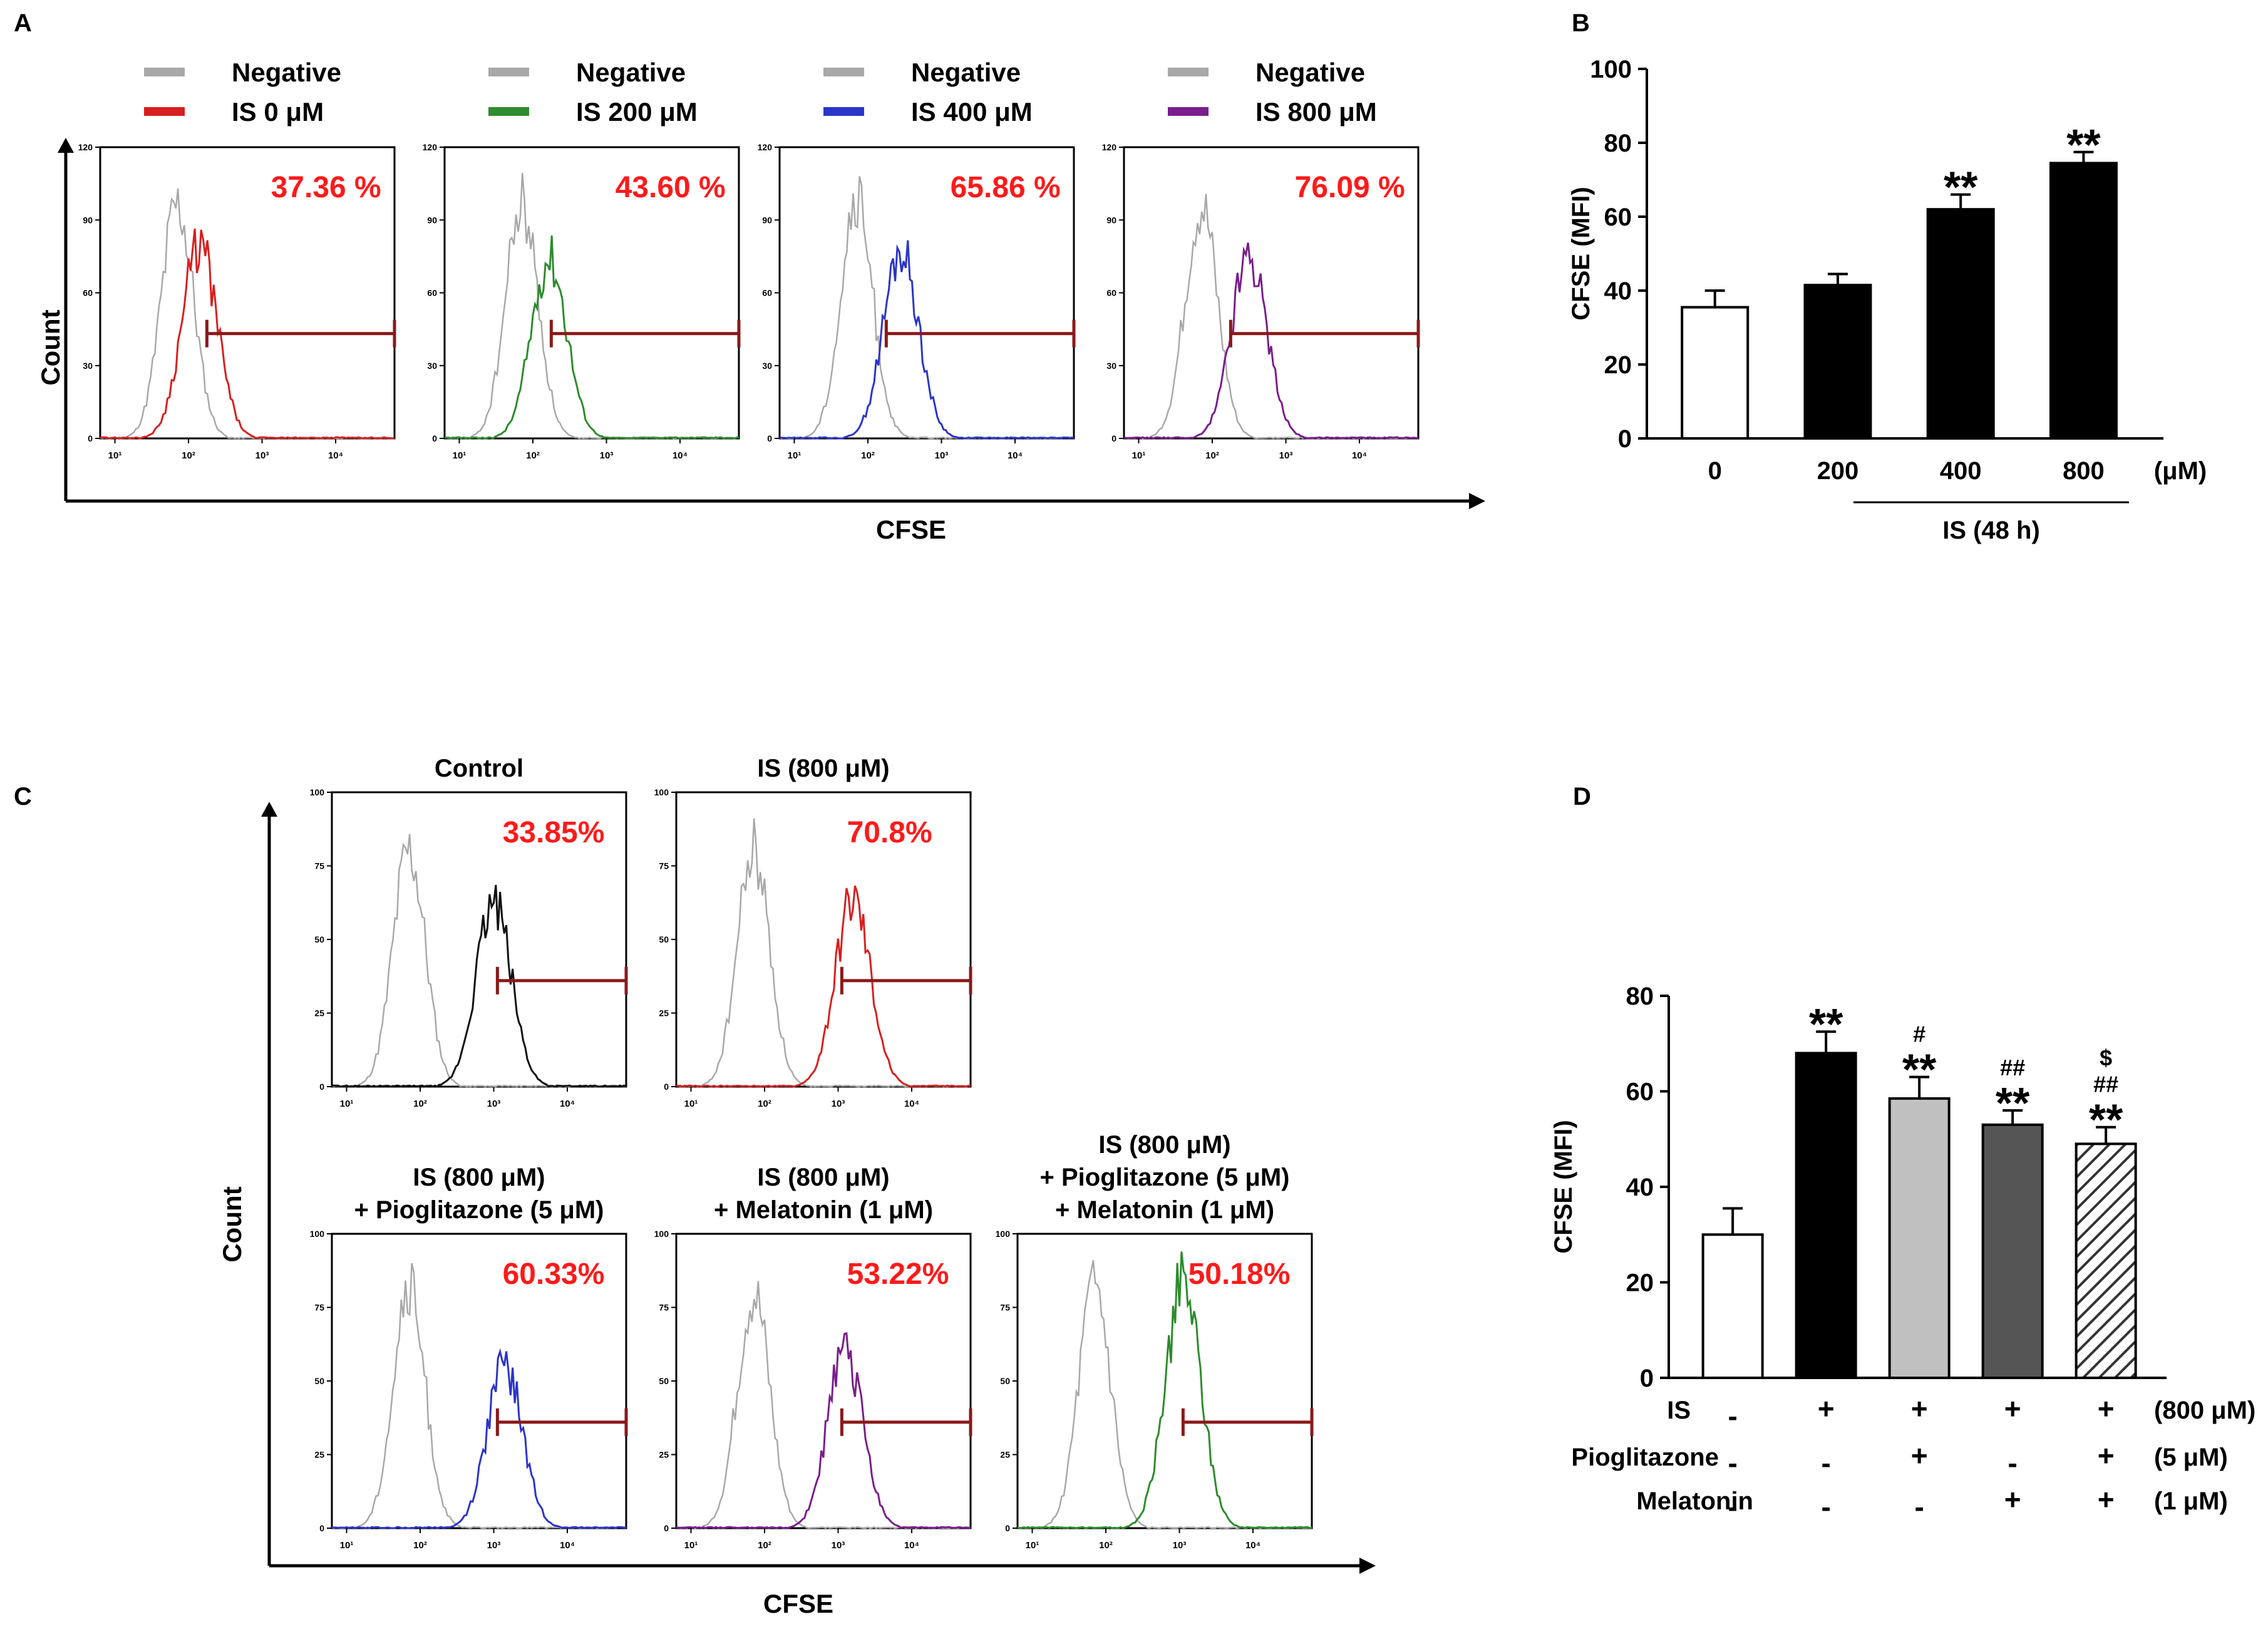  Describe the element at coordinates (1618, 291) in the screenshot. I see `panel-b-y-tick-label: 40` at that location.